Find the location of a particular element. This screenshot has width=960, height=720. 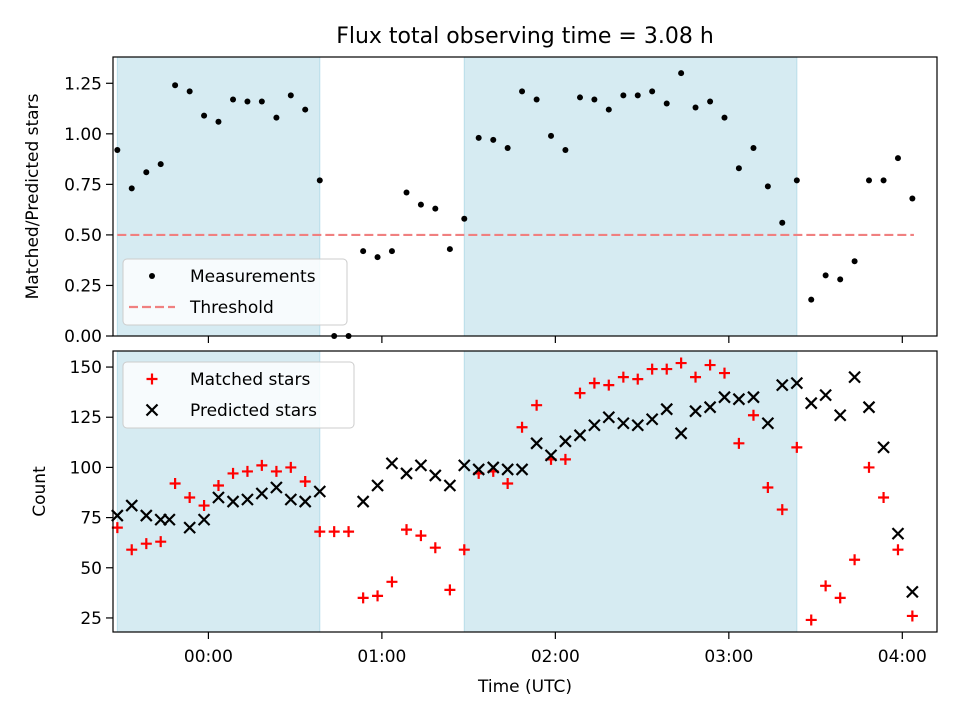

y-tick-label: 1.25 is located at coordinates (83, 84).